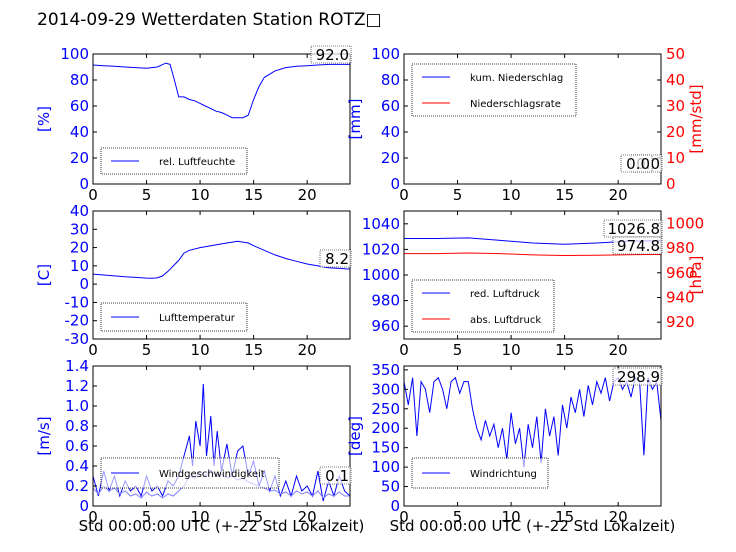 The image size is (736, 552). I want to click on y2-tick-label: 20, so click(675, 132).